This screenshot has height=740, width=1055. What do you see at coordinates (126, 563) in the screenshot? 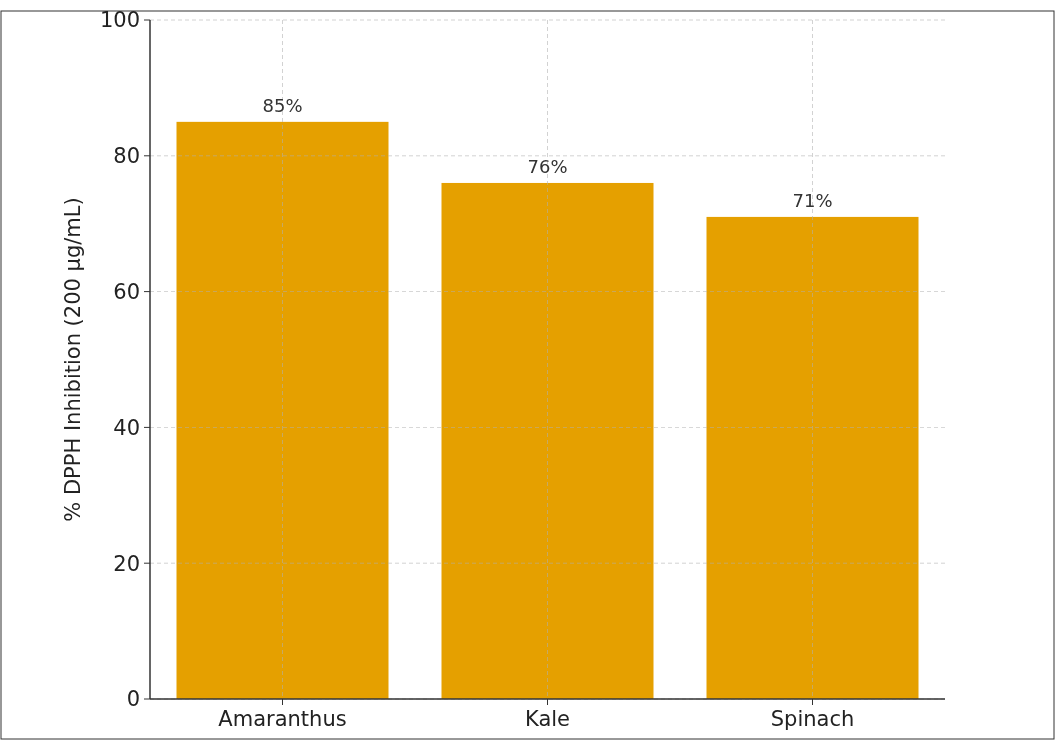
I see `y-tick-label: 20` at bounding box center [126, 563].